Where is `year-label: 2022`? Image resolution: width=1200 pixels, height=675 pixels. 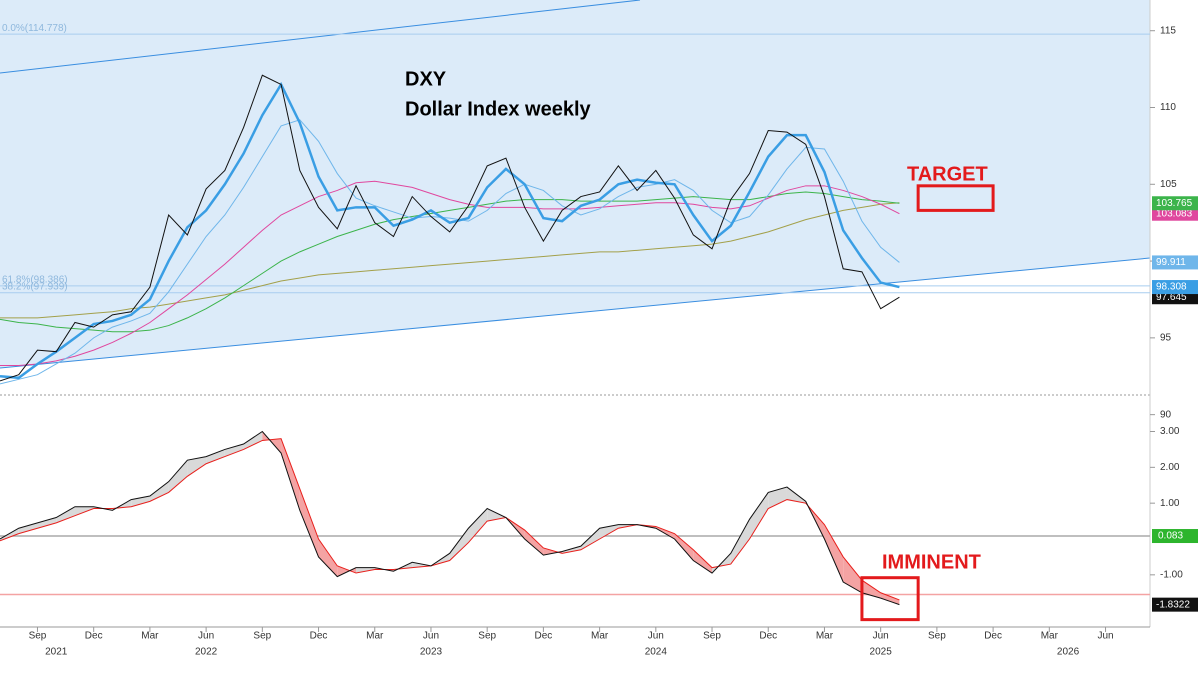
year-label: 2022 is located at coordinates (206, 652).